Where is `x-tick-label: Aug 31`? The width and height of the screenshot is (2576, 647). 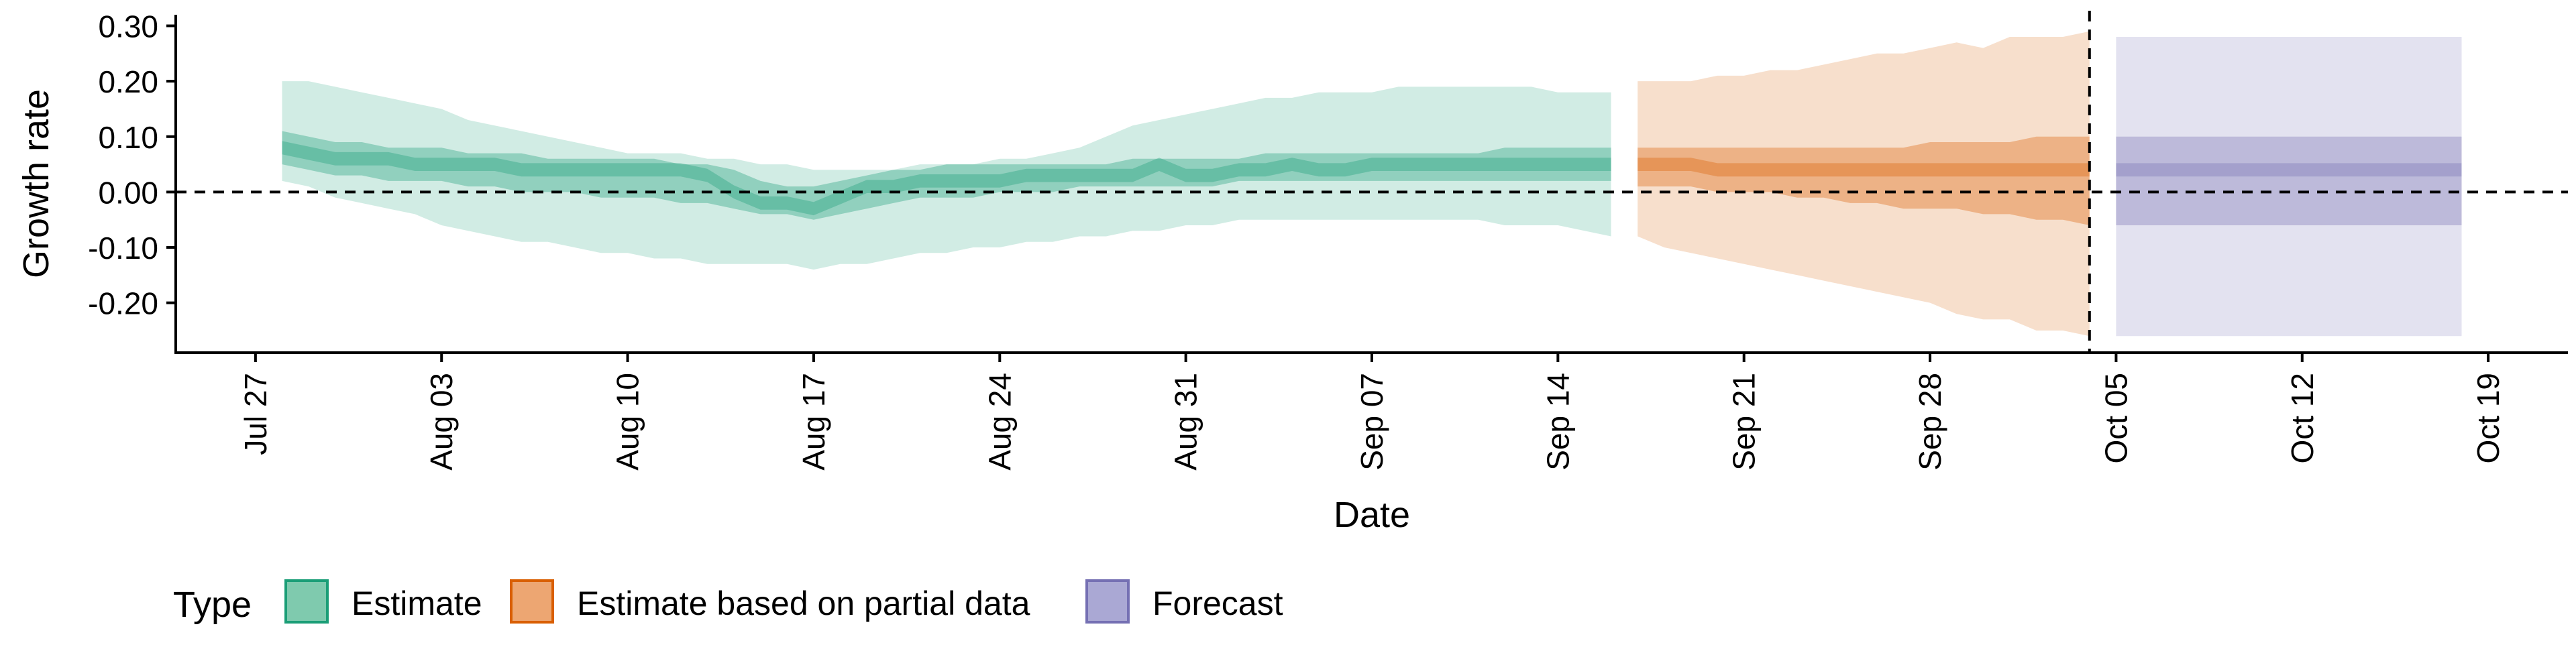 x-tick-label: Aug 31 is located at coordinates (1186, 422).